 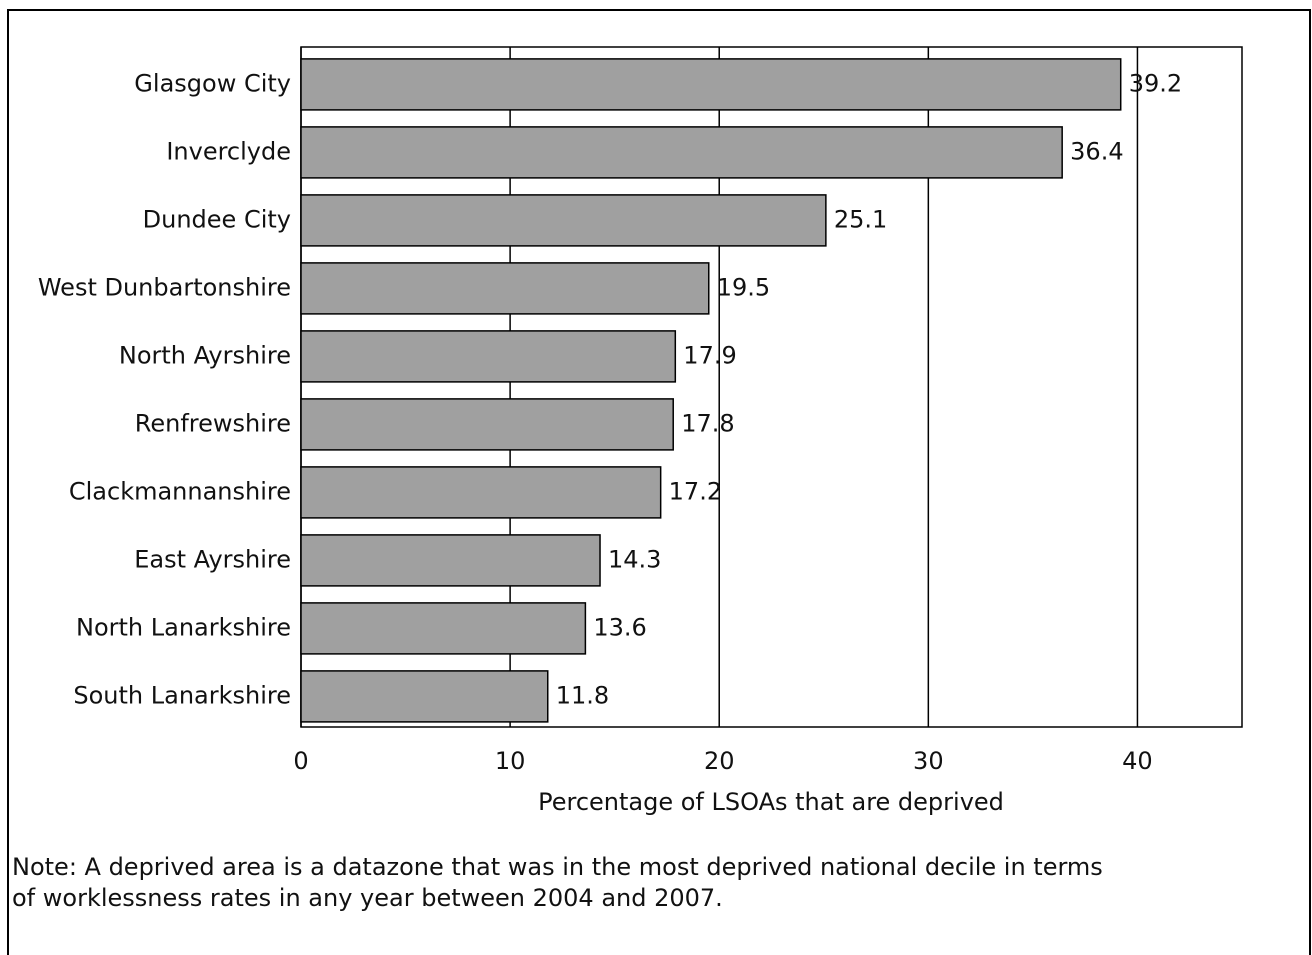 I want to click on y-tick-label: Clackmannanshire, so click(x=180, y=491).